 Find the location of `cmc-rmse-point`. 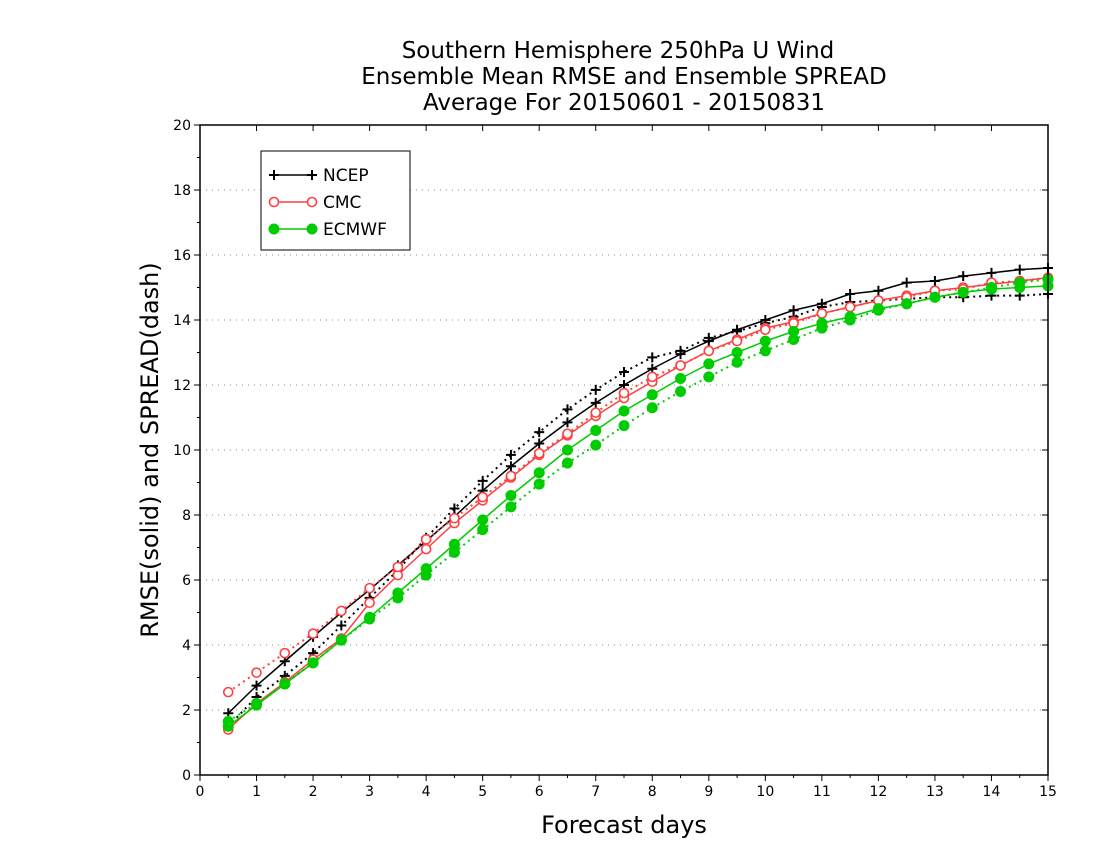

cmc-rmse-point is located at coordinates (426, 549).